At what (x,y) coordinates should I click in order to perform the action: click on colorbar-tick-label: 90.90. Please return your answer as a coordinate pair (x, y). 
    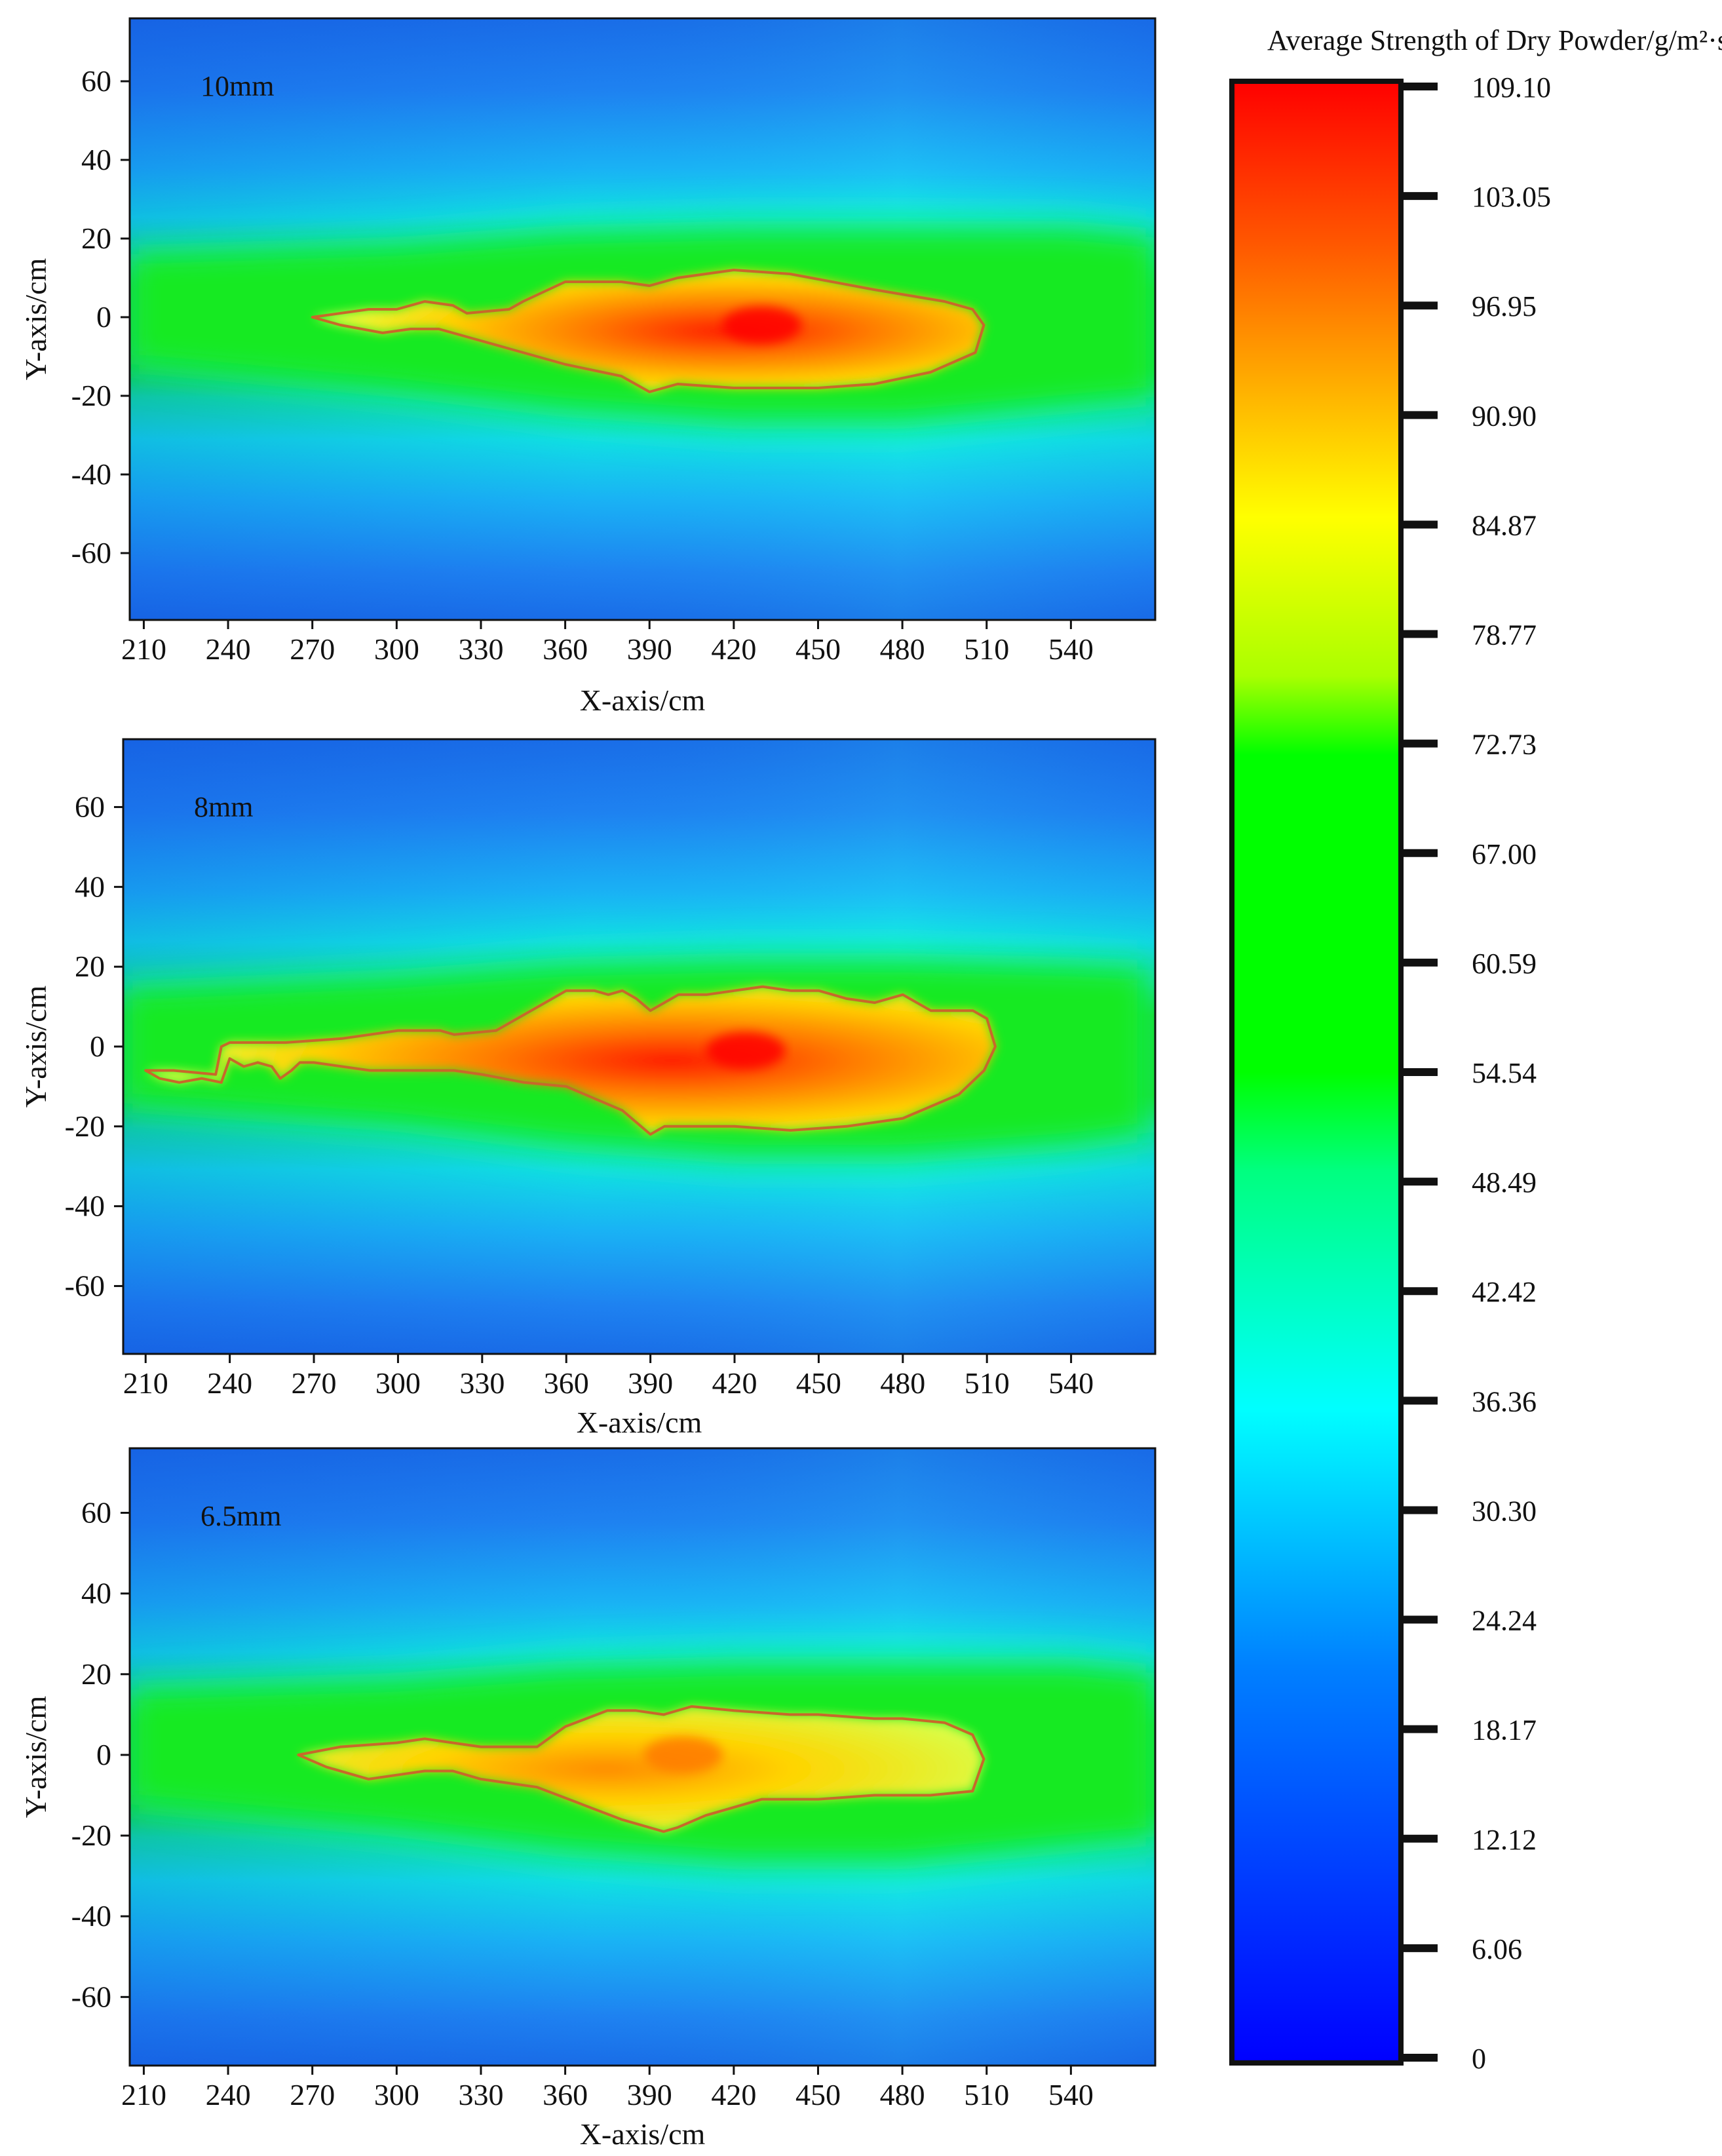
    Looking at the image, I should click on (1504, 416).